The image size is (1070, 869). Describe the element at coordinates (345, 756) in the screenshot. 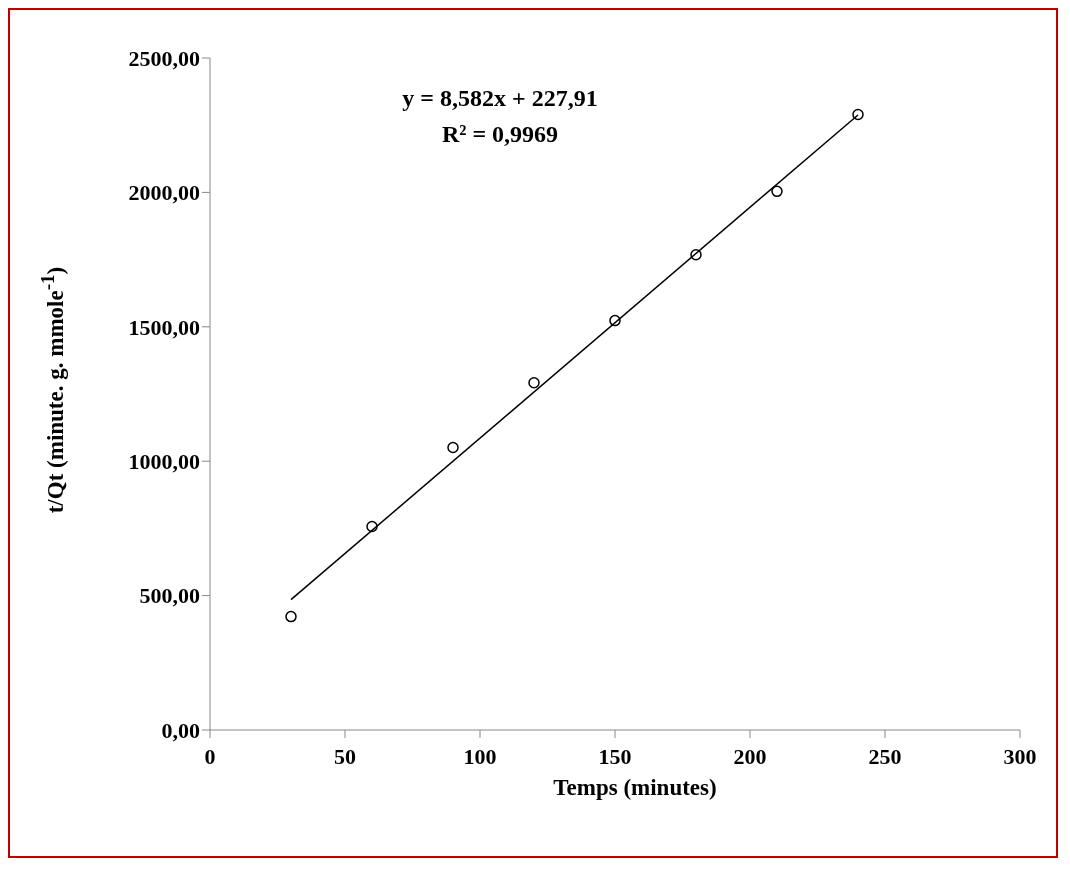

I see `x-tick-label: 50` at that location.